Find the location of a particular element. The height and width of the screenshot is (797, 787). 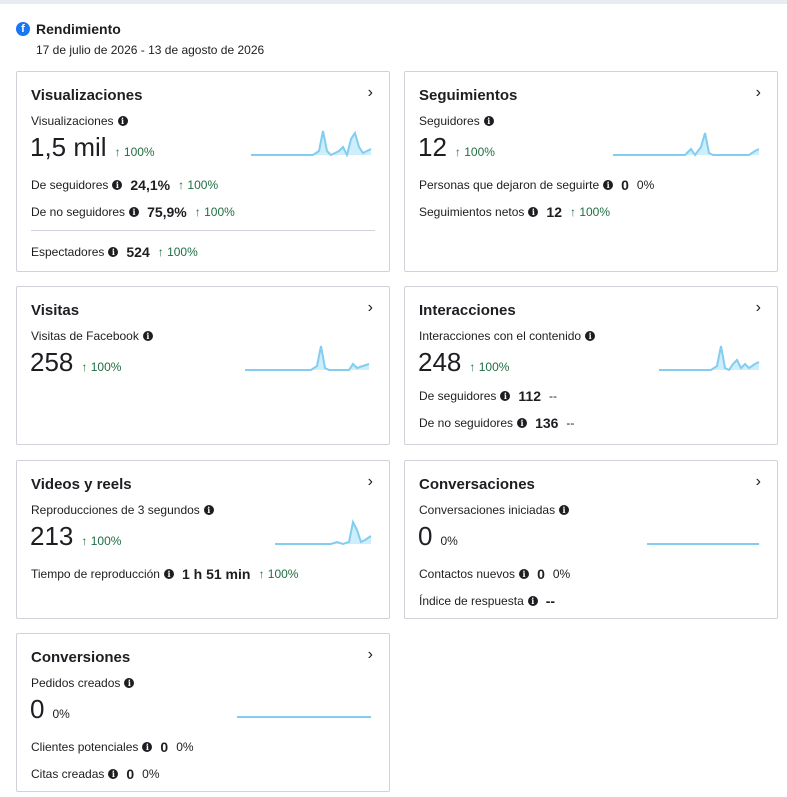

metric-label: Interacciones con el contenido i is located at coordinates (507, 336).